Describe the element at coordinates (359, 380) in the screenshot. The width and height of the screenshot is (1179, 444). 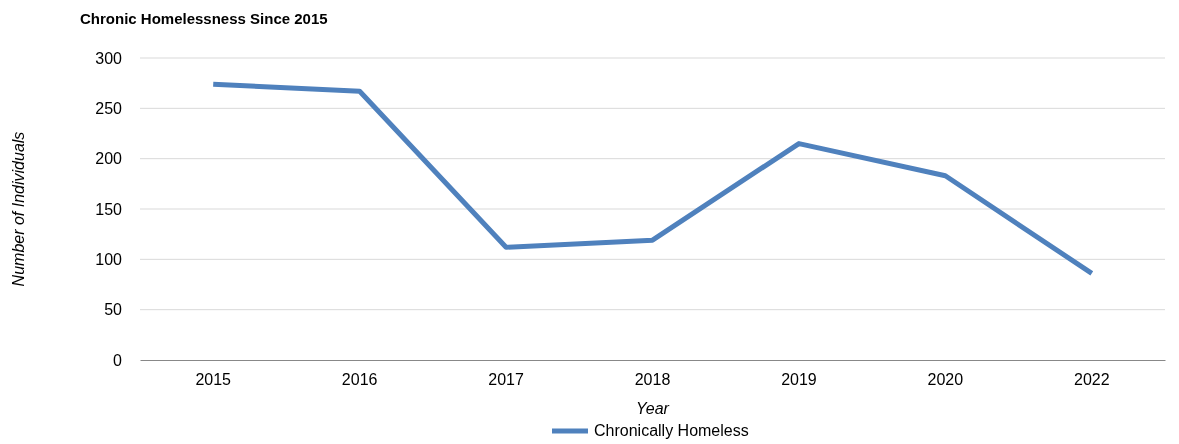
I see `x-tick-label: 2016` at that location.